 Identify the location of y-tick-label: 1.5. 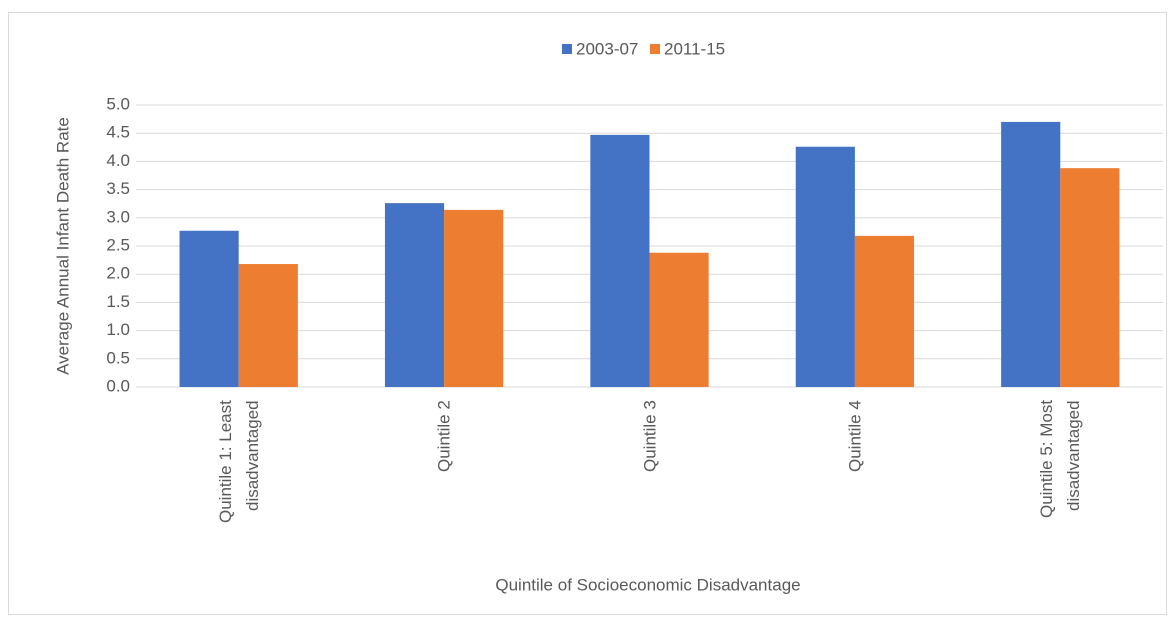
(118, 301).